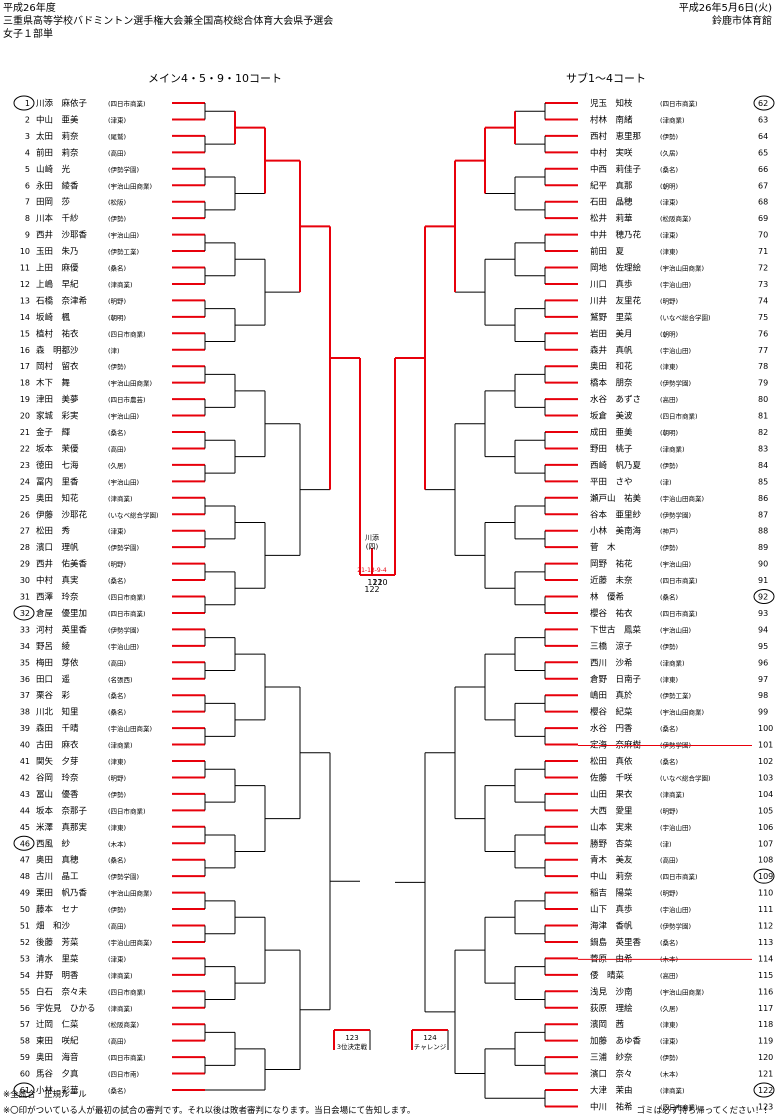 The height and width of the screenshot is (1118, 780). I want to click on playoff-label: チャレンジ, so click(430, 1047).